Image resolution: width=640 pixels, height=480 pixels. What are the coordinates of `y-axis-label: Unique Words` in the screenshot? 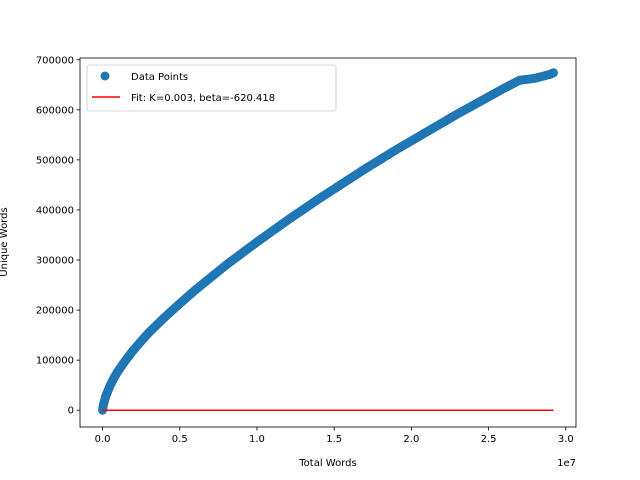 It's located at (5, 241).